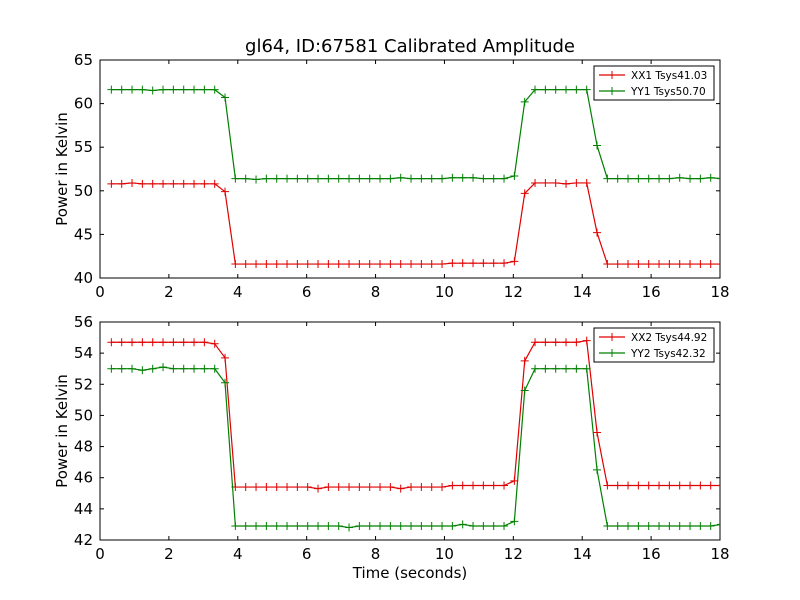 The height and width of the screenshot is (600, 800). What do you see at coordinates (444, 292) in the screenshot?
I see `x-tick-label: 10` at bounding box center [444, 292].